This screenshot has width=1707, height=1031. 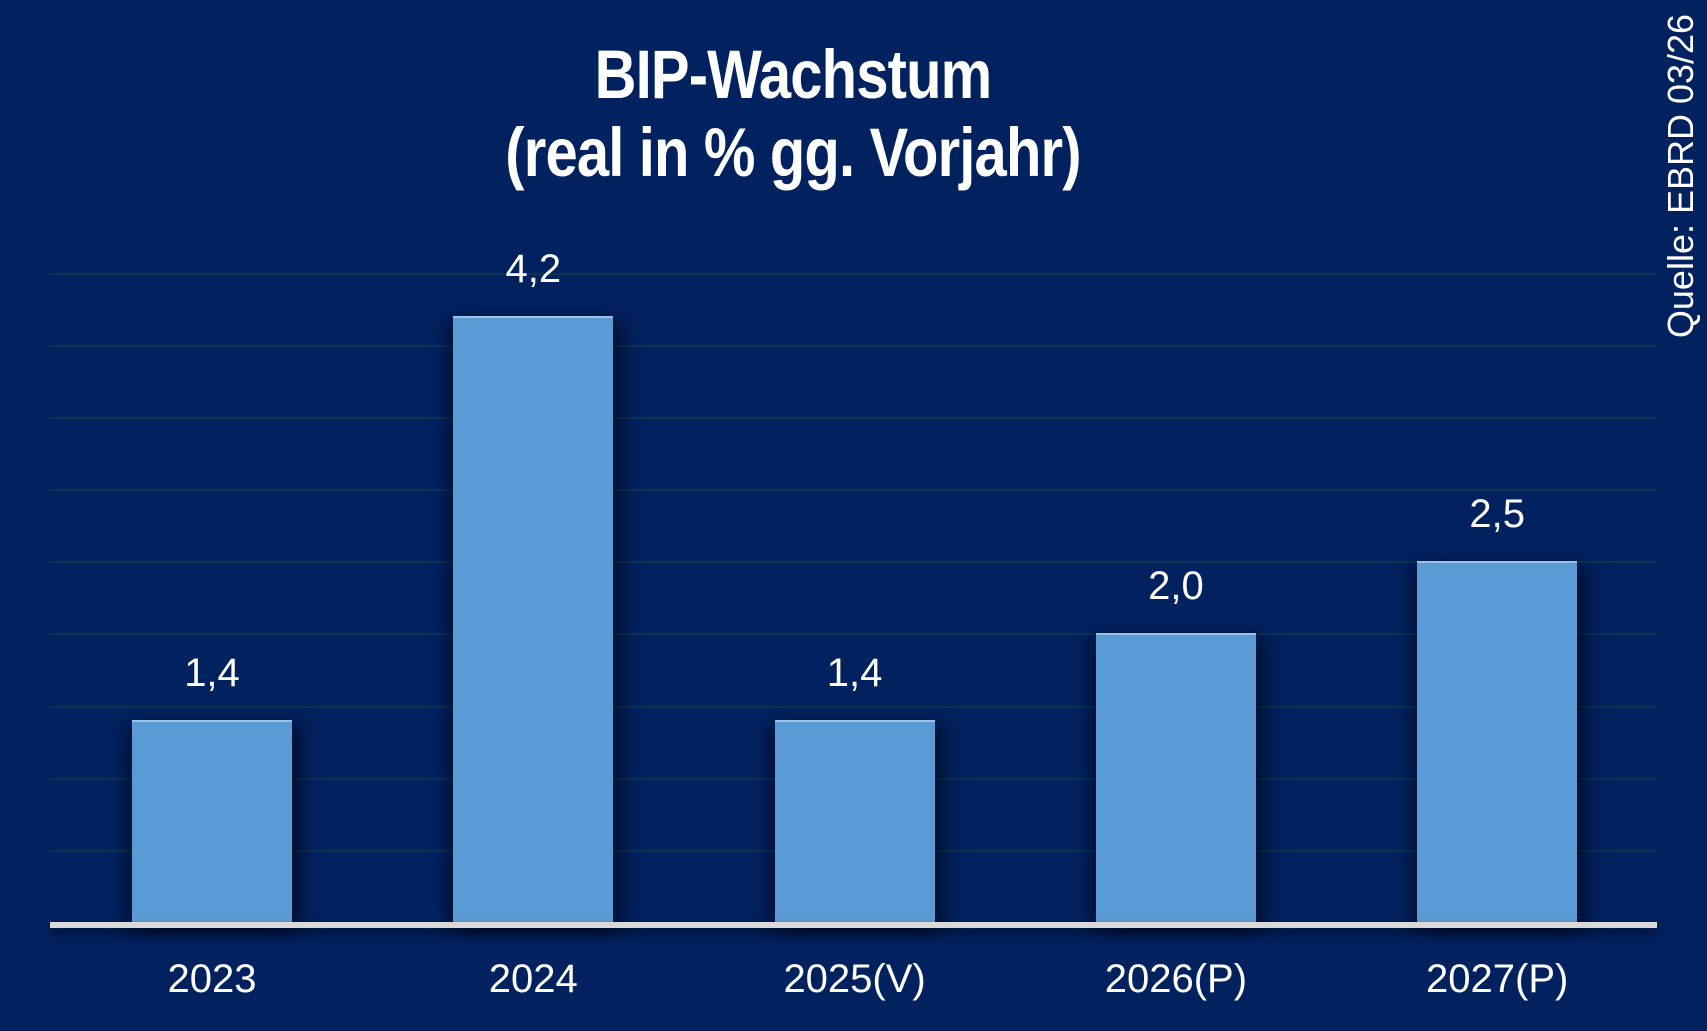 I want to click on bar-value-label: 2,0, so click(x=1176, y=586).